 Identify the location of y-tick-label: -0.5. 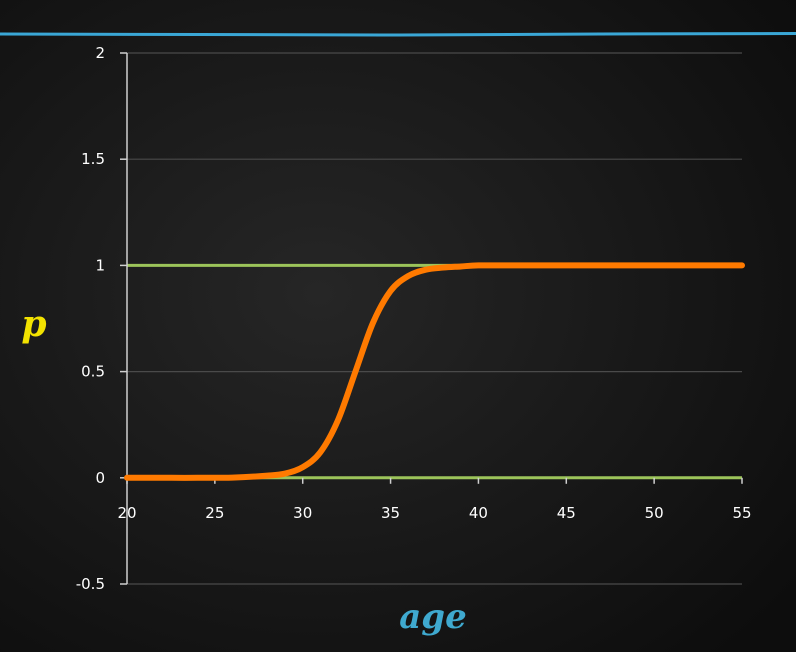
(90, 584).